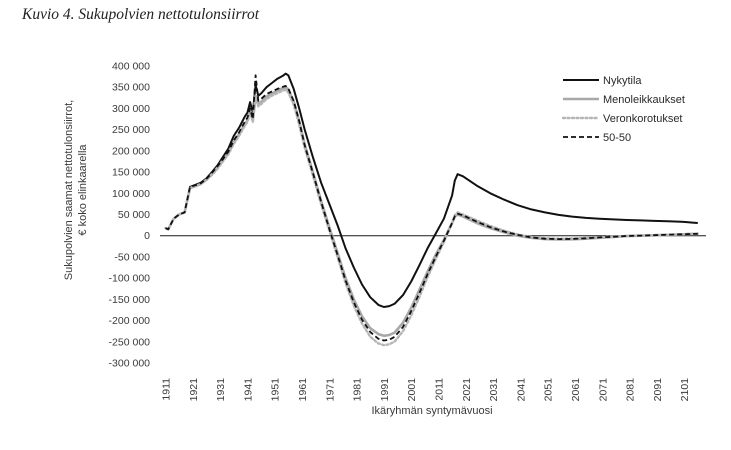 This screenshot has height=450, width=731. What do you see at coordinates (412, 390) in the screenshot?
I see `x-tick-label: 2001` at bounding box center [412, 390].